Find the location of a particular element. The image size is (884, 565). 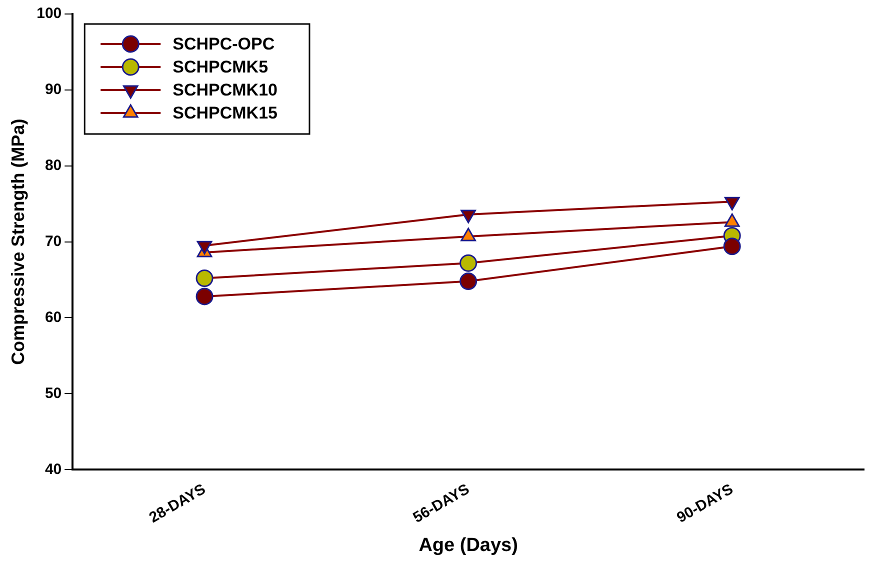

y-tick-label: 80 is located at coordinates (53, 165).